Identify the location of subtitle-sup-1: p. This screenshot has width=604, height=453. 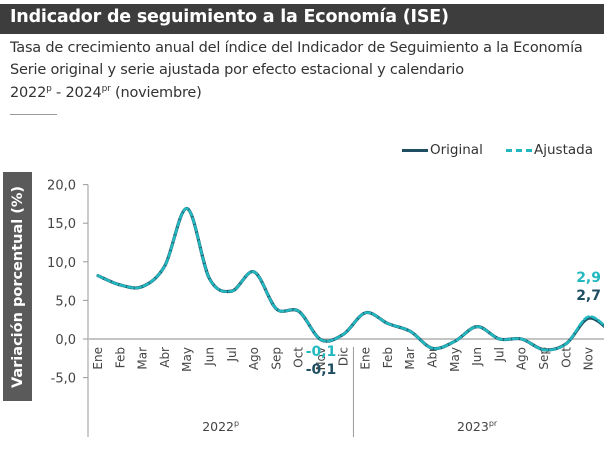
(49, 89).